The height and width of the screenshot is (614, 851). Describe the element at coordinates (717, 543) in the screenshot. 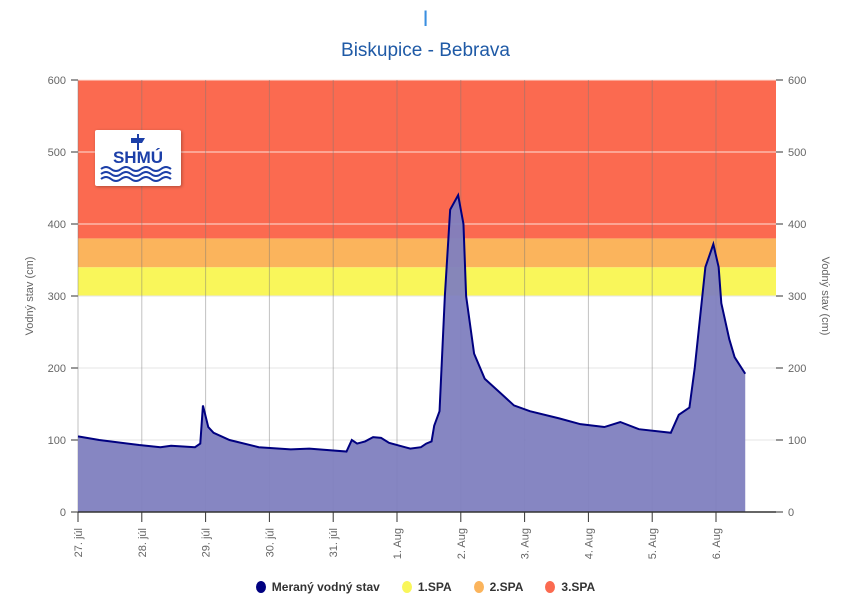

I see `x-tick-label: 6. Aug` at that location.